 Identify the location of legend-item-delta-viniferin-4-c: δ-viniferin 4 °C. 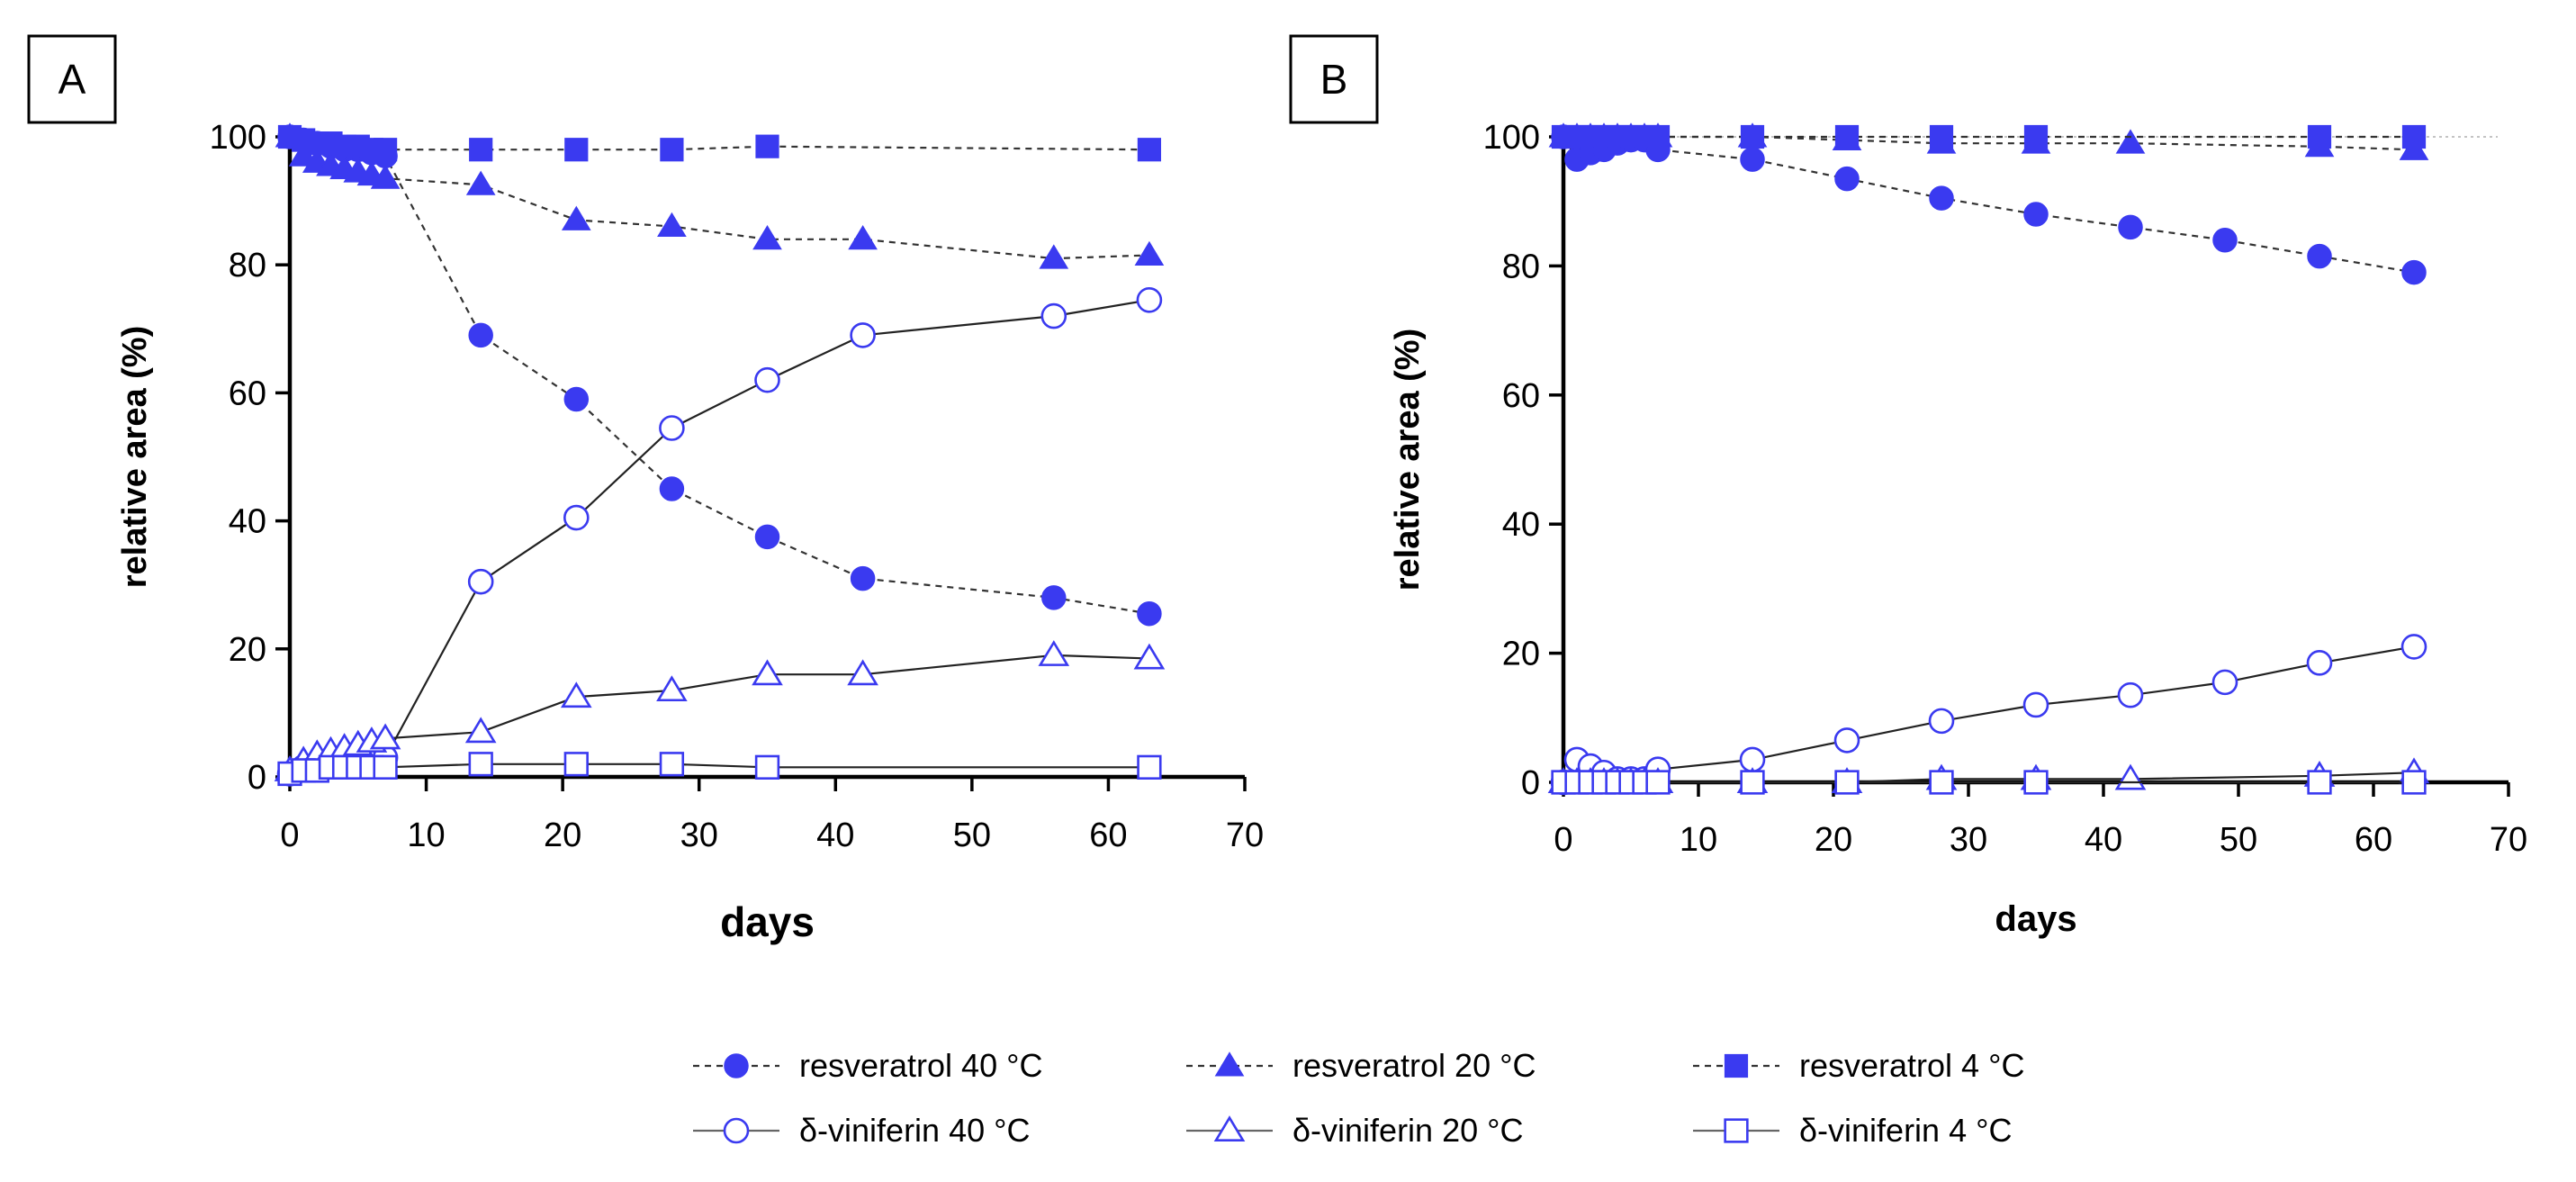
(1853, 1130).